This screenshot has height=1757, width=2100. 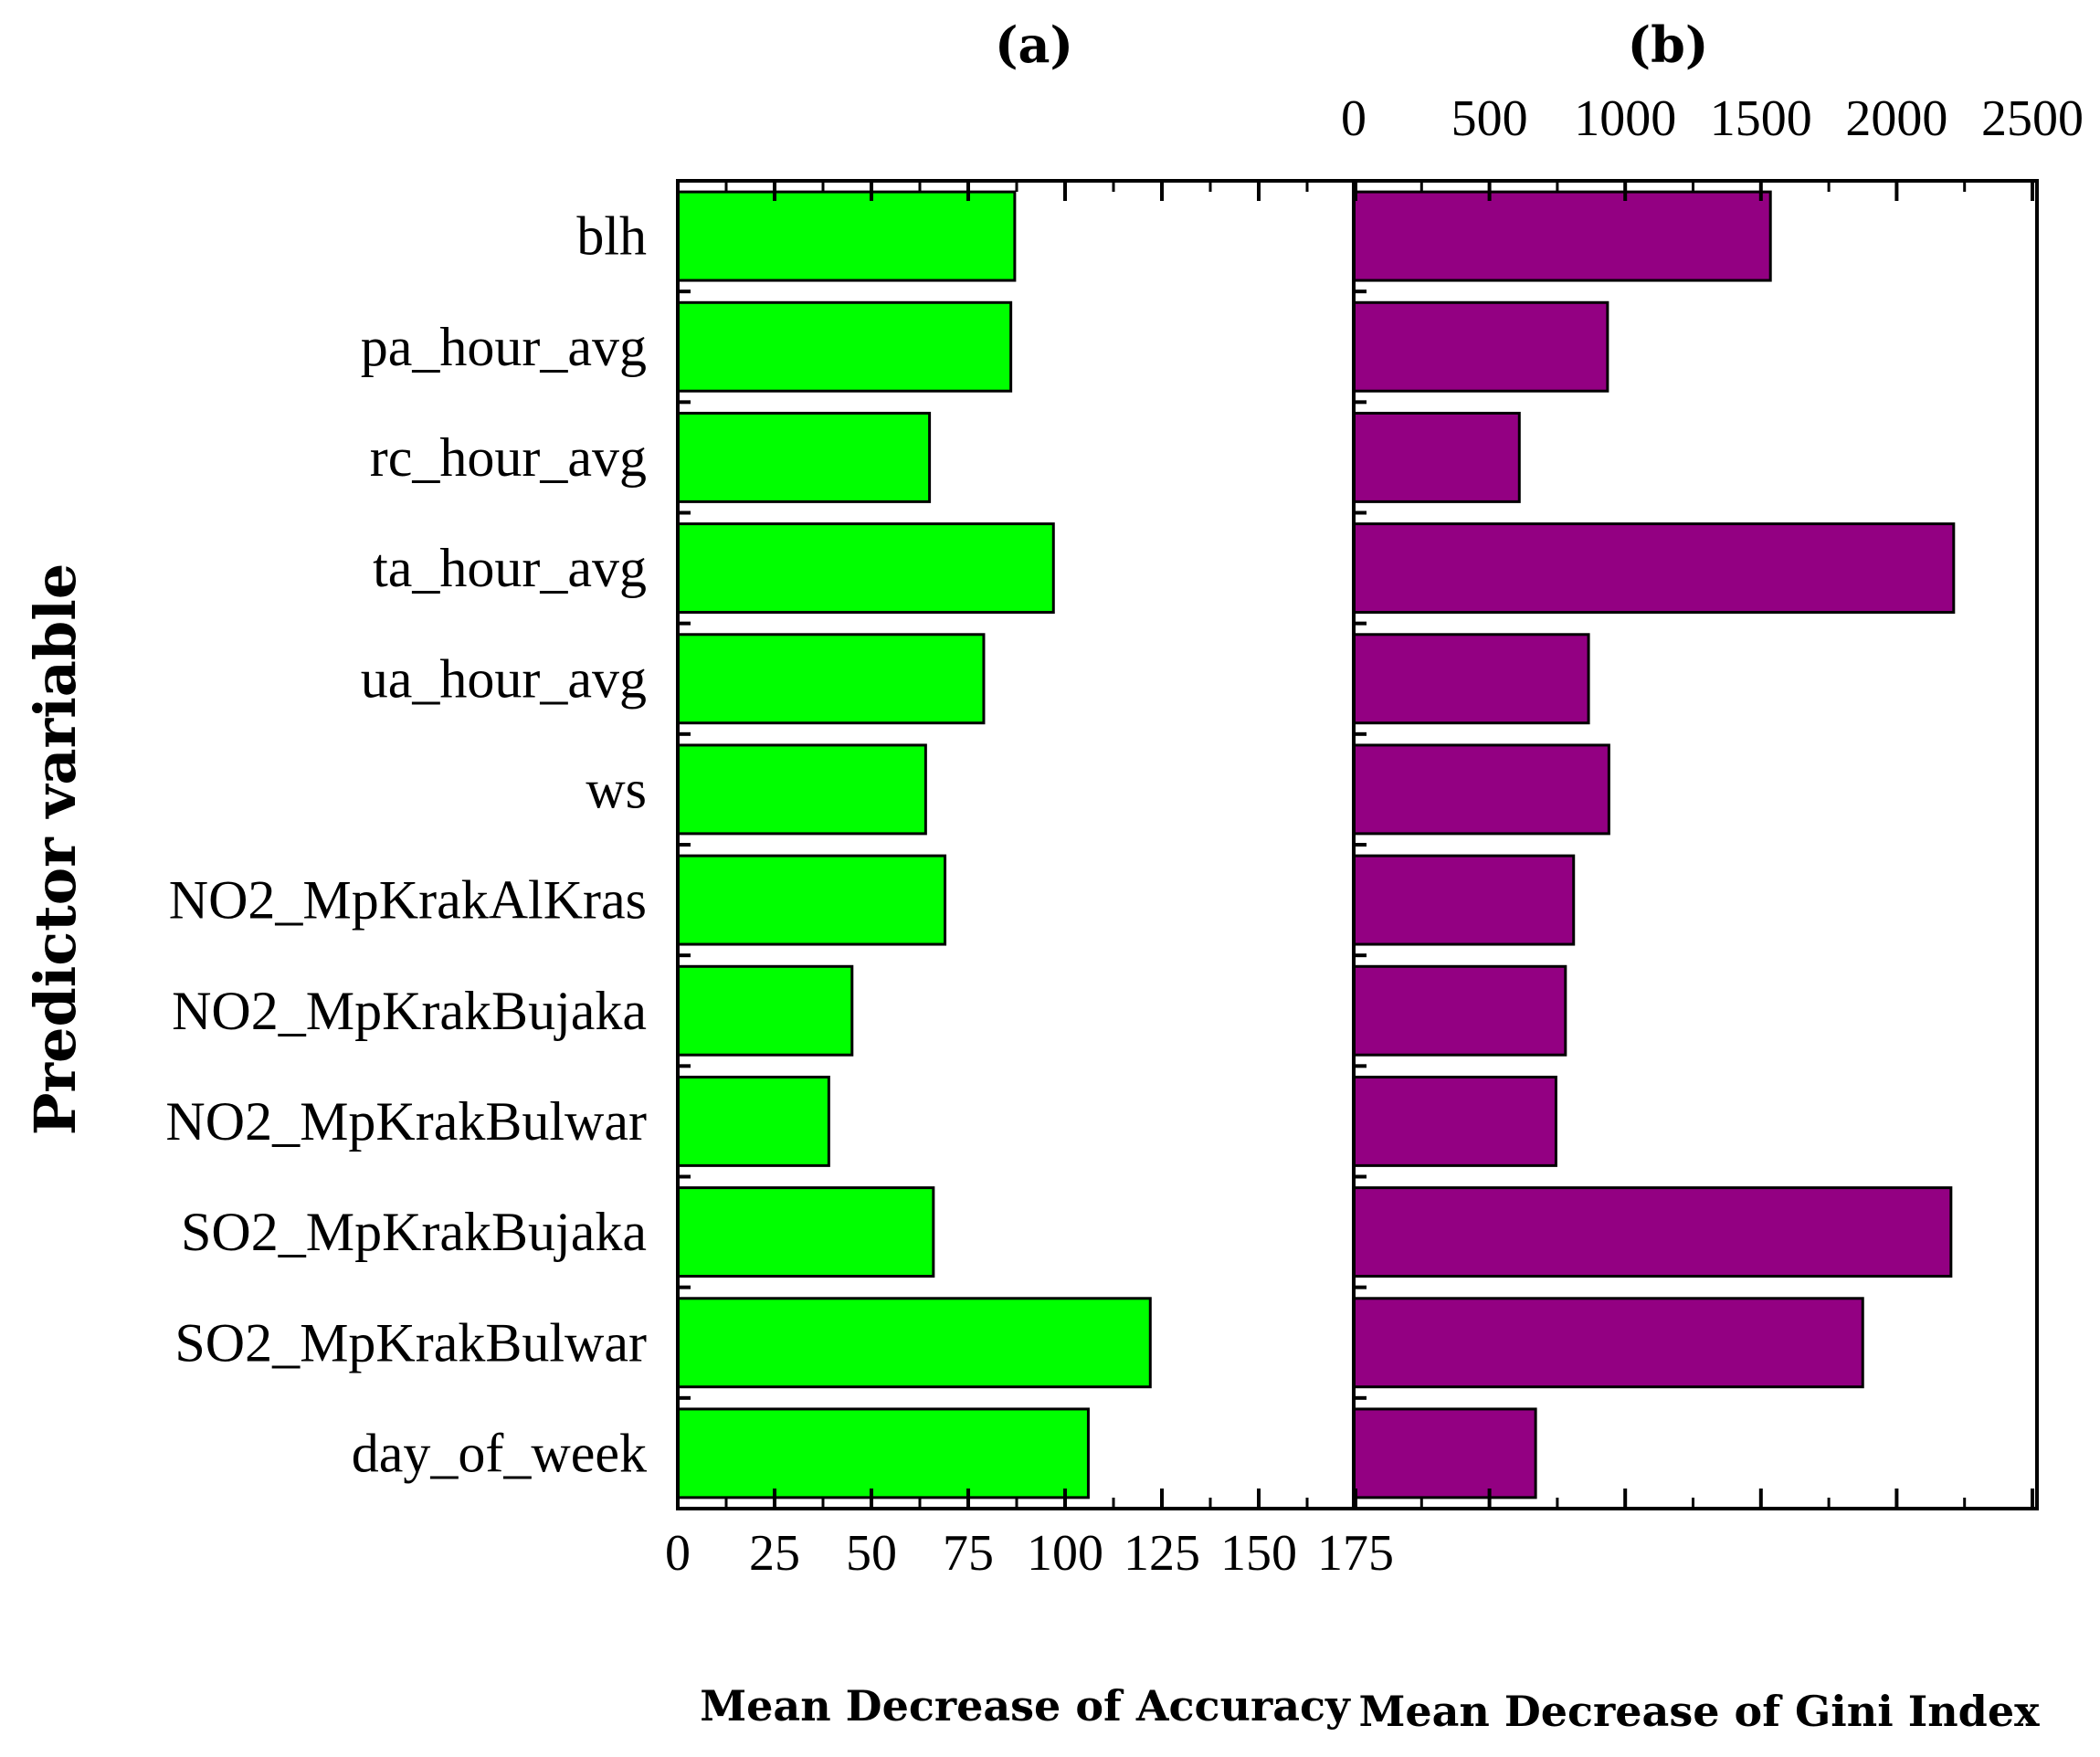 What do you see at coordinates (611, 236) in the screenshot?
I see `category-label: blh` at bounding box center [611, 236].